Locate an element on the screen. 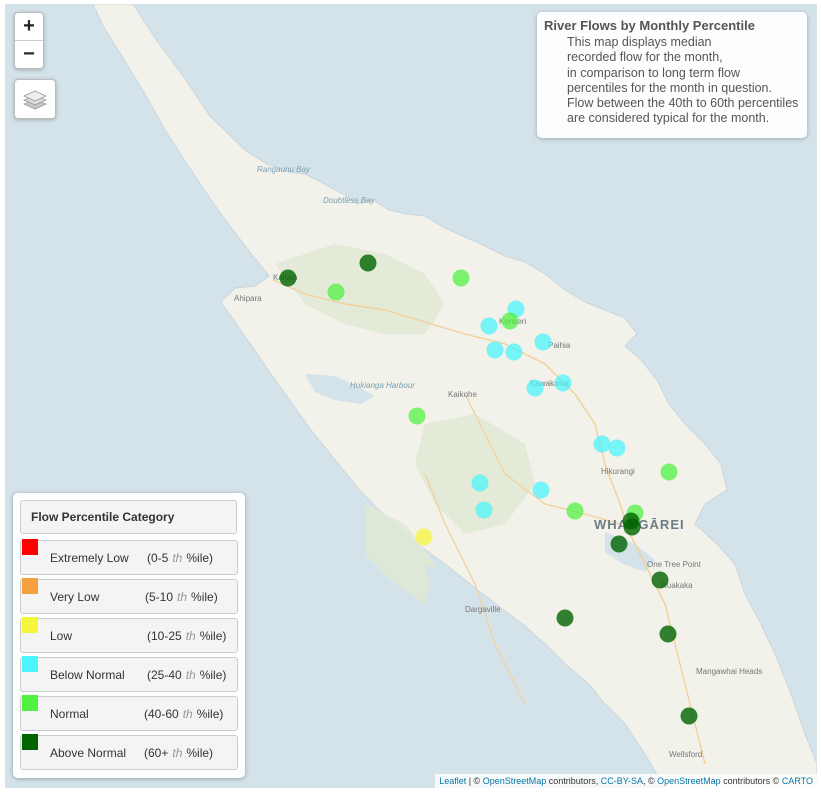 The width and height of the screenshot is (821, 795). legend-item: Extremely Low (0-5 th %ile) is located at coordinates (129, 557).